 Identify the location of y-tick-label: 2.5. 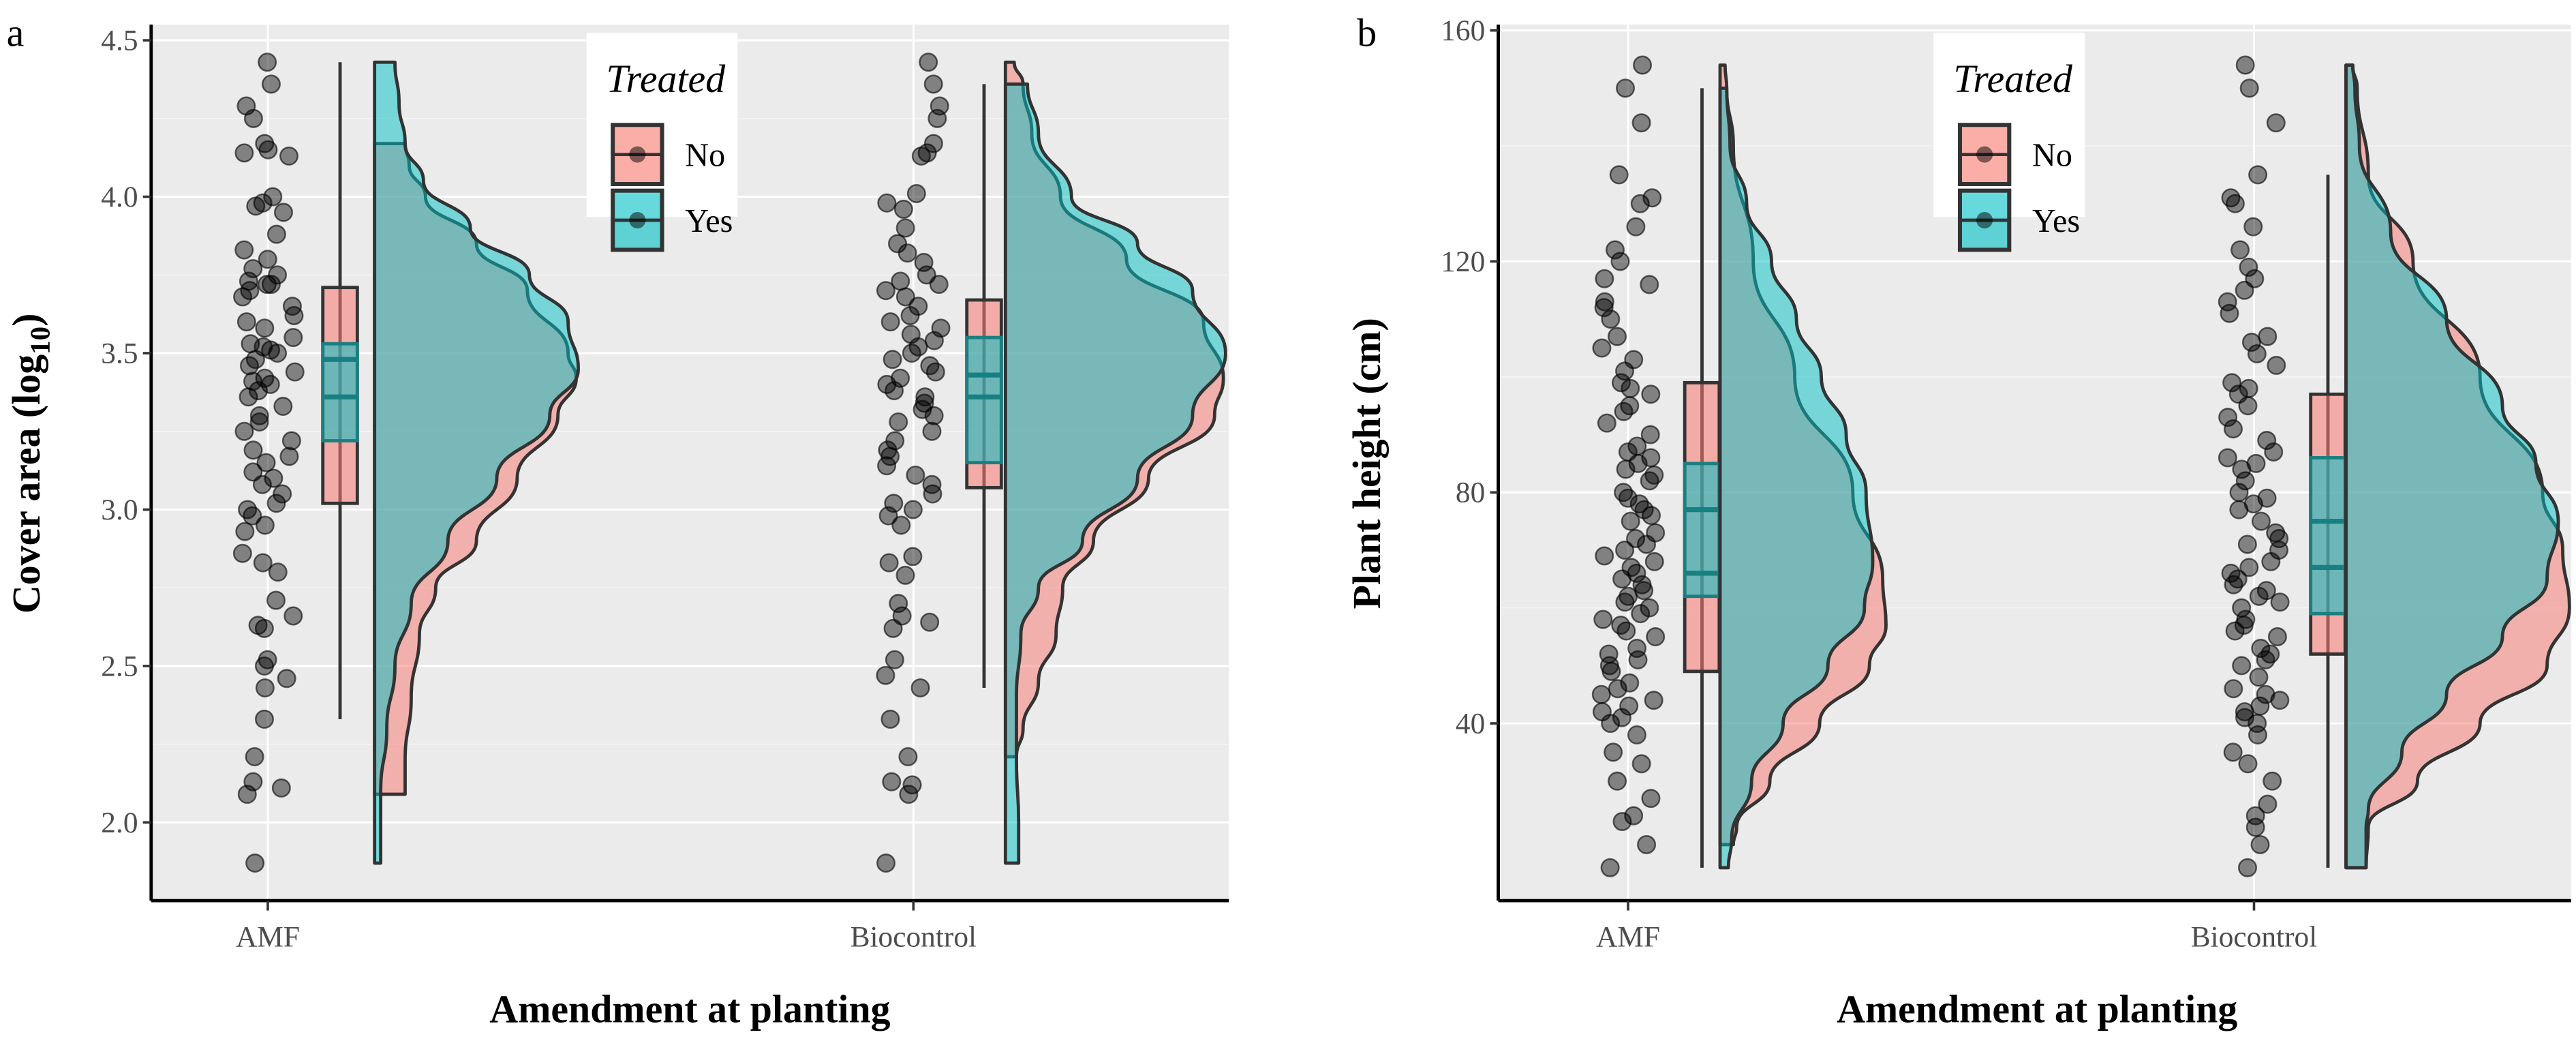
(119, 666).